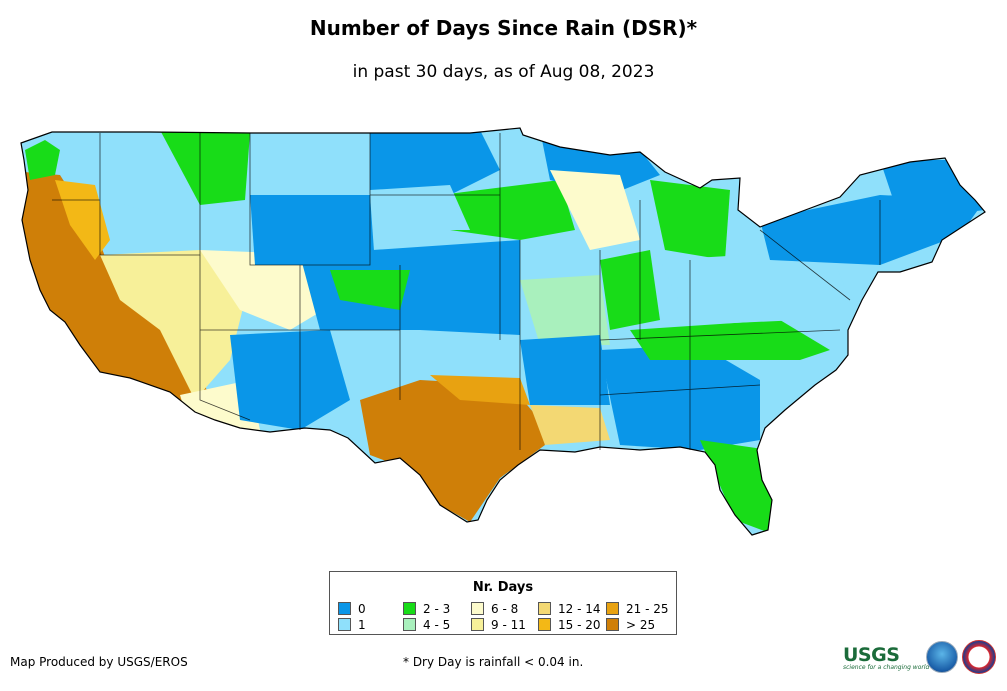 Image resolution: width=1007 pixels, height=691 pixels. I want to click on legend-label: 12 - 14, so click(579, 609).